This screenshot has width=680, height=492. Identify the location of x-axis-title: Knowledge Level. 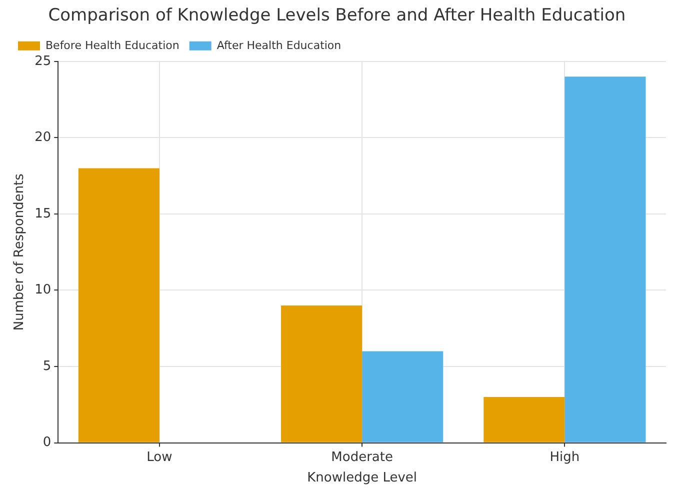
(362, 478).